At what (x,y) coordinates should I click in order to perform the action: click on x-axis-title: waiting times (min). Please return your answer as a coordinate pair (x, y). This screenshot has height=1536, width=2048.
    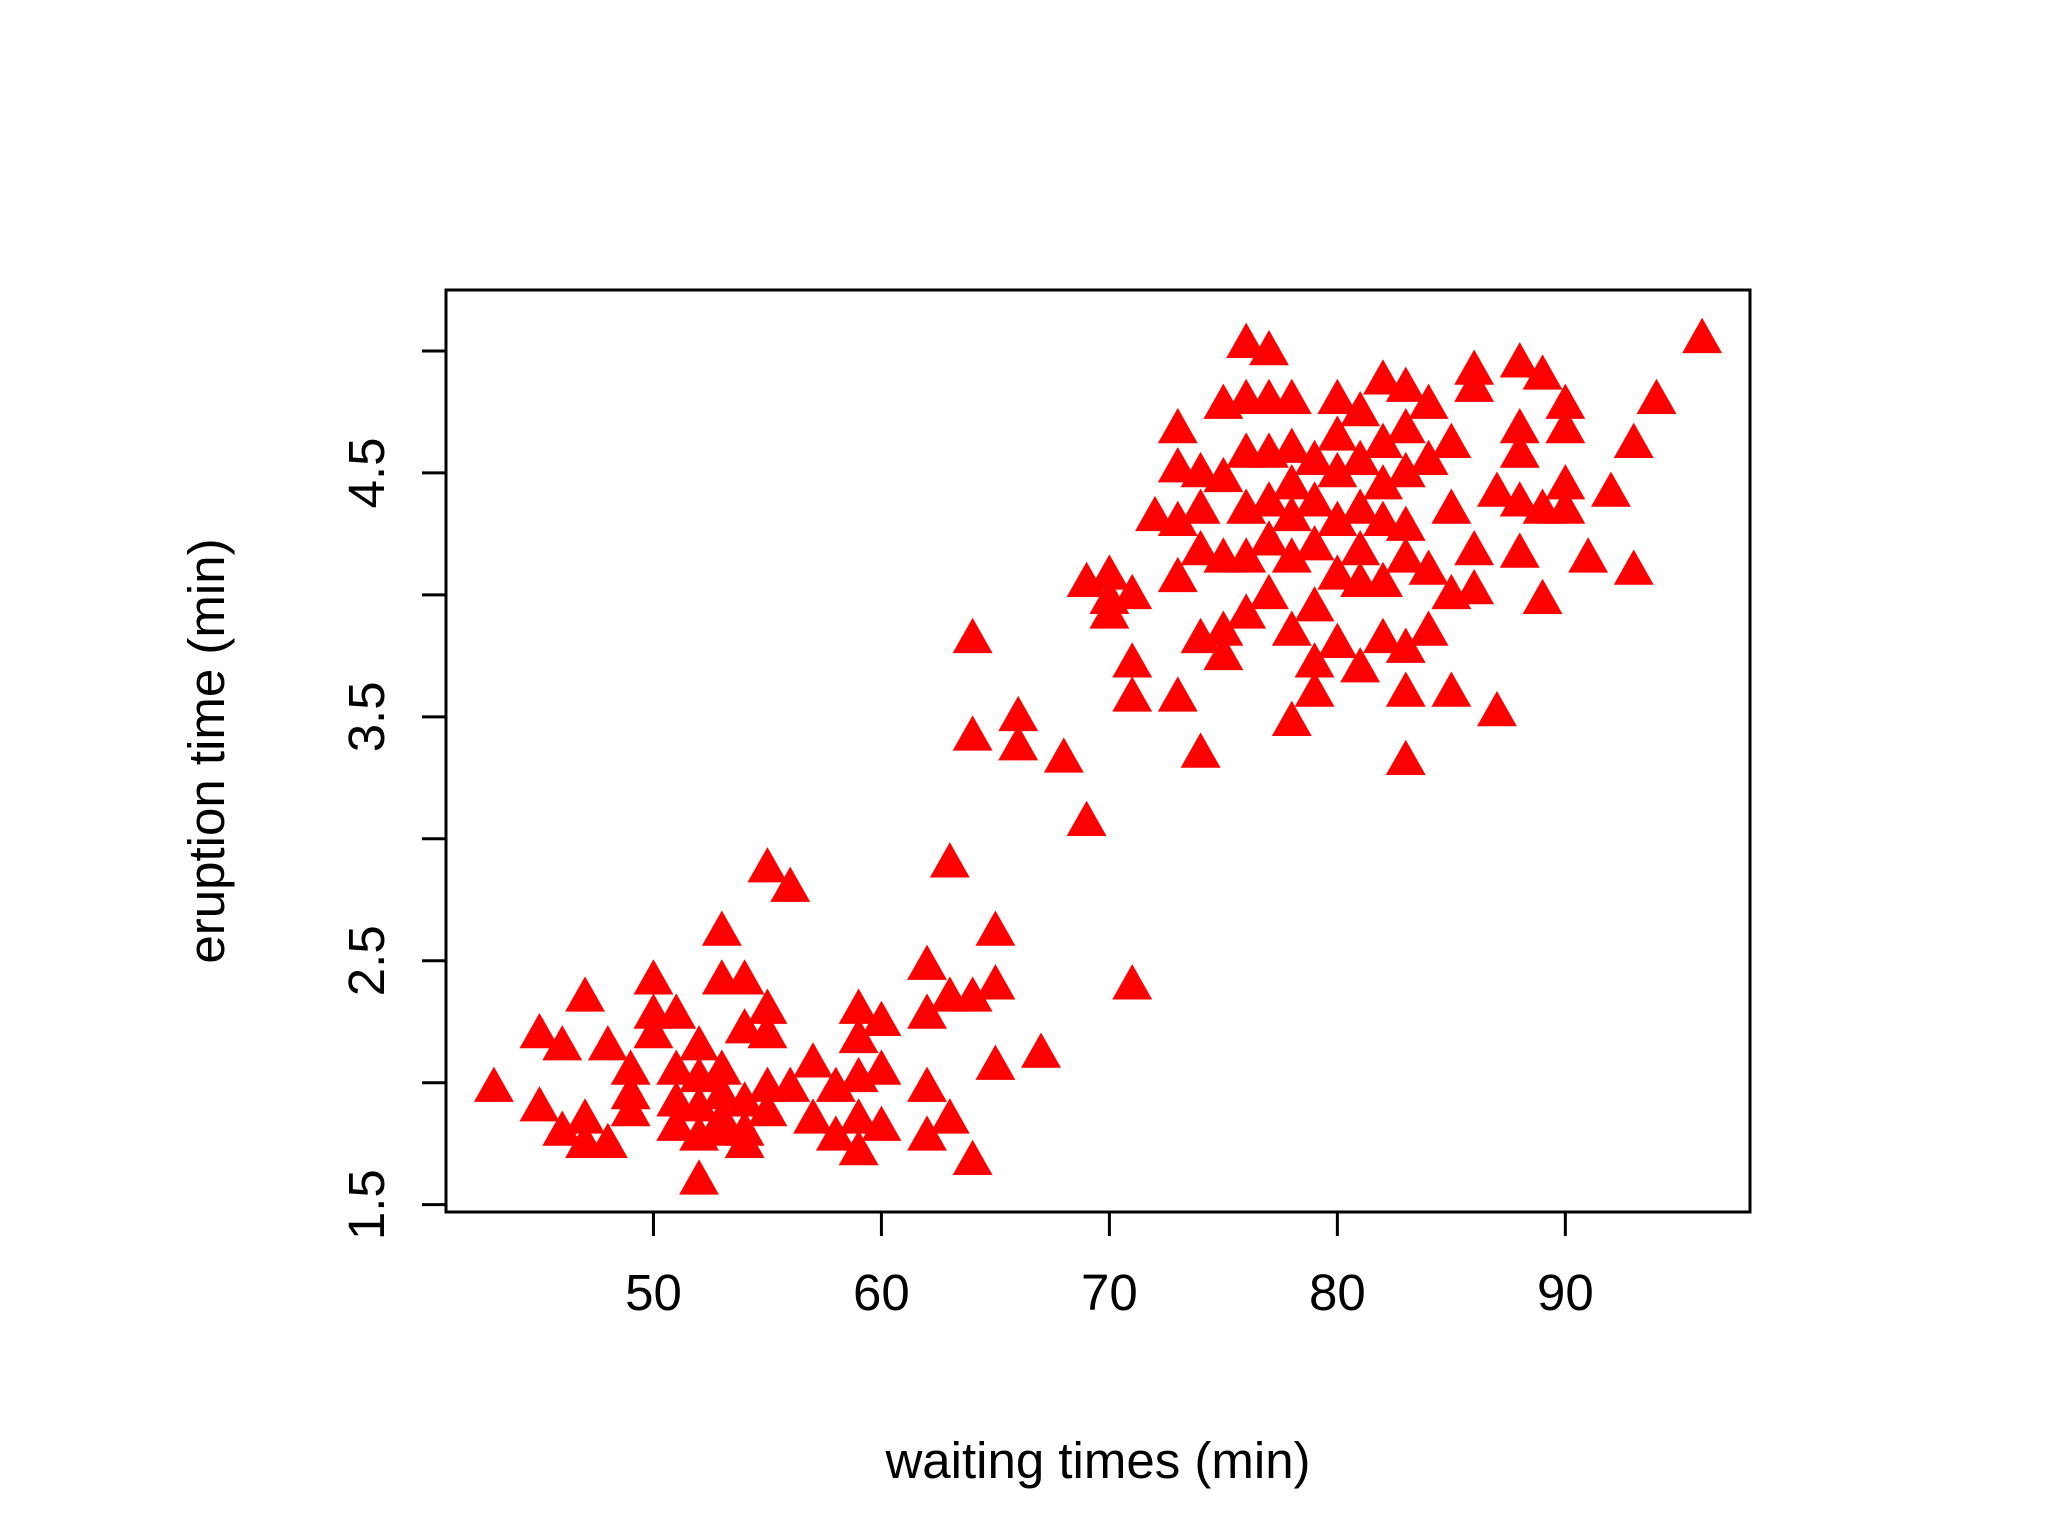
    Looking at the image, I should click on (1097, 1460).